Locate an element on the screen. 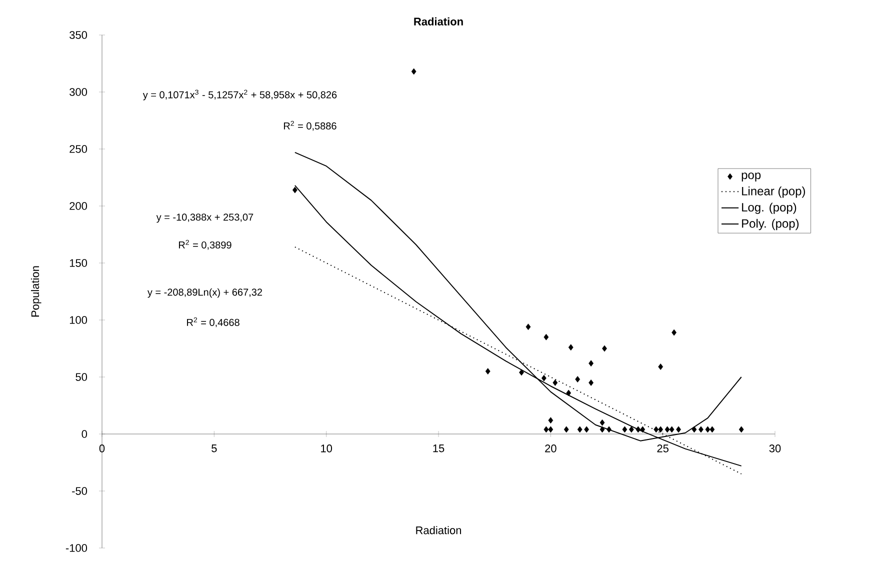 This screenshot has height=565, width=890. annotation: R$^{2}$ = 0,4668 is located at coordinates (213, 322).